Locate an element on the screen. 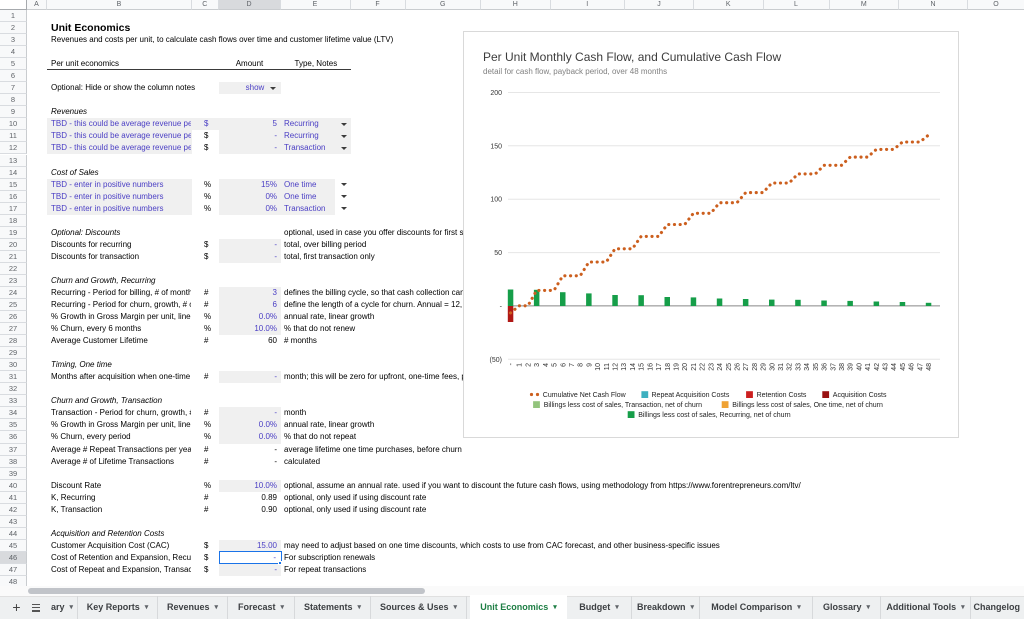 This screenshot has width=1024, height=620. svg-text: 20 is located at coordinates (685, 367).